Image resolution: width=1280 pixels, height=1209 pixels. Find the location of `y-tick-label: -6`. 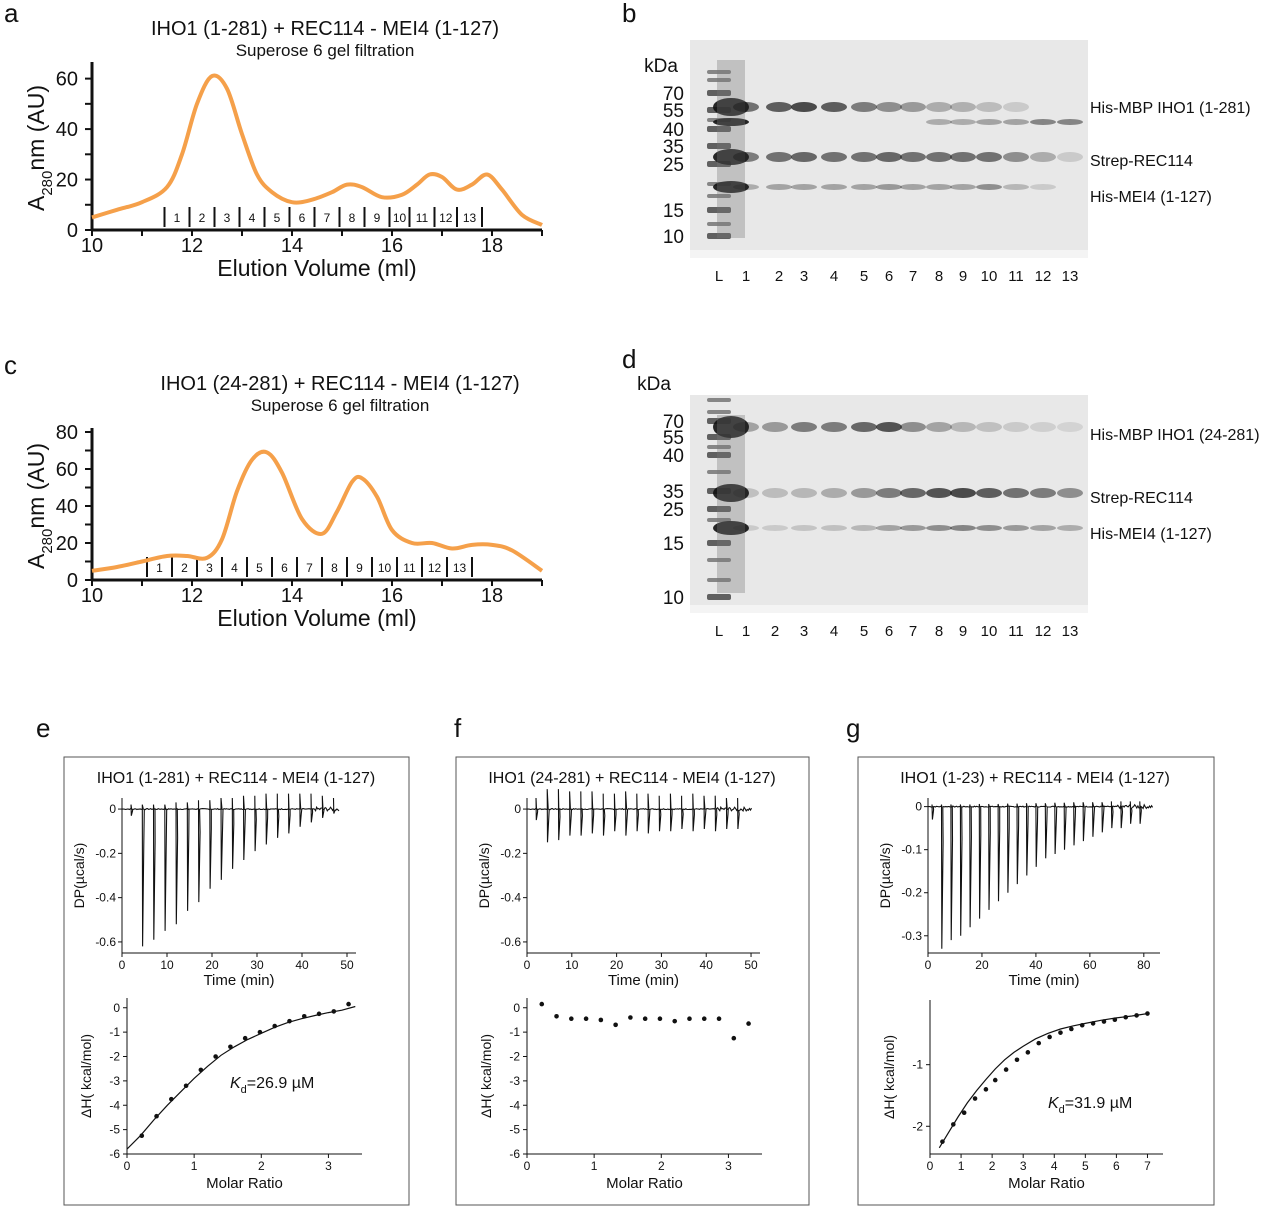

y-tick-label: -6 is located at coordinates (514, 1154).